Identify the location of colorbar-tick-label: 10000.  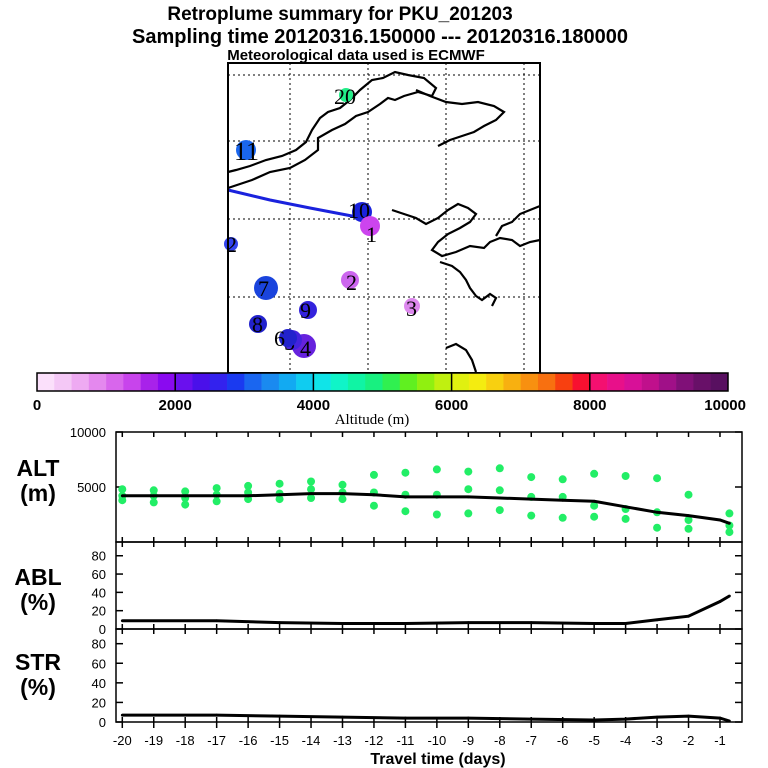
(725, 405).